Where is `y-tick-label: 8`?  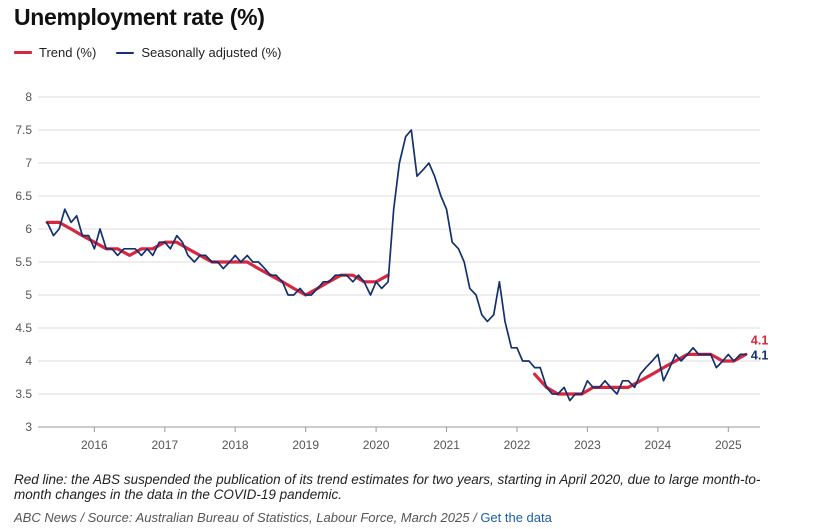
y-tick-label: 8 is located at coordinates (28, 97).